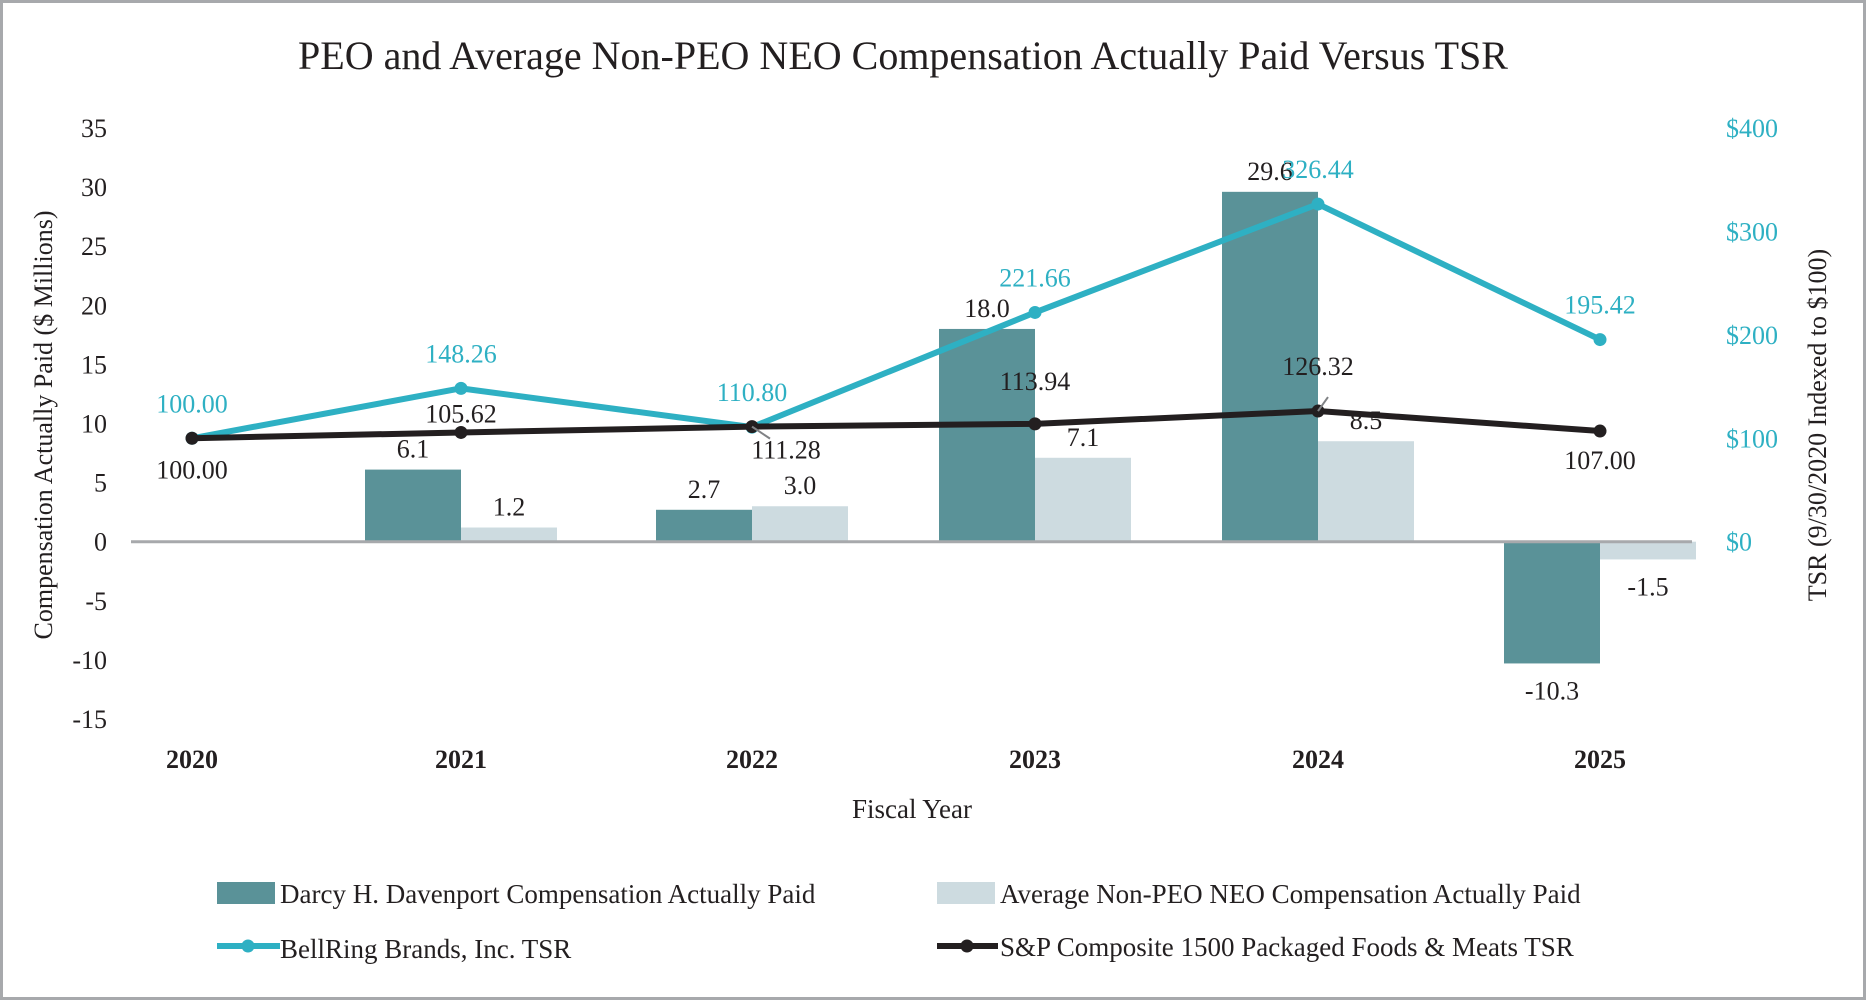 This screenshot has height=1000, width=1866. I want to click on peo-bar-label: 6.1, so click(413, 449).